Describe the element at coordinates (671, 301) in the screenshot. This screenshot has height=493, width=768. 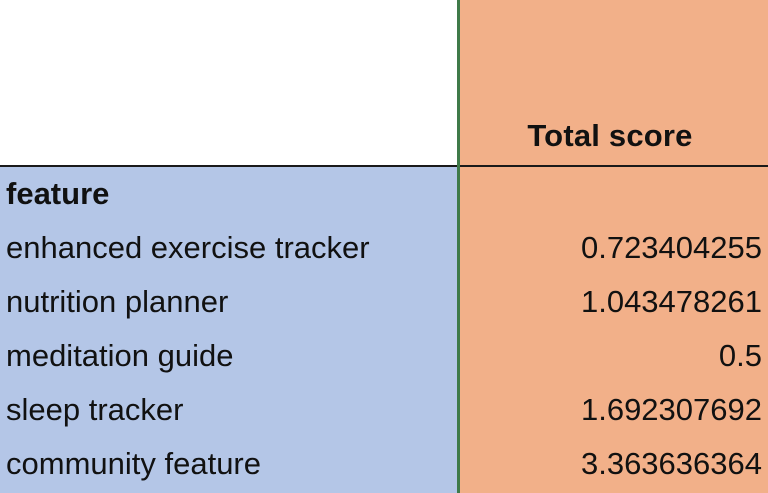
I see `total-score-cell: 1.043478261` at that location.